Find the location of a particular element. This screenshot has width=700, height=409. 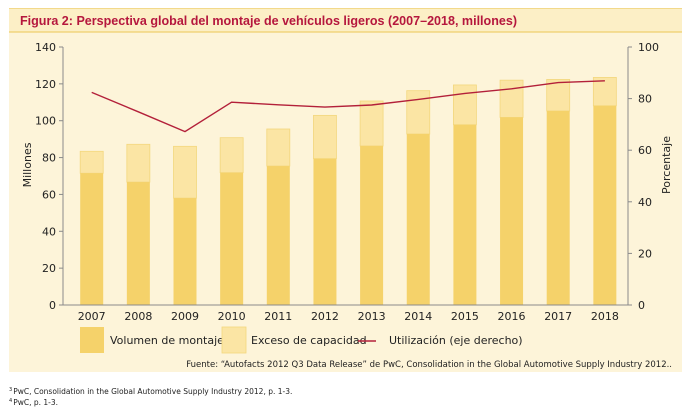

legend-label-utilization: Utilización (eje derecho) is located at coordinates (456, 340).